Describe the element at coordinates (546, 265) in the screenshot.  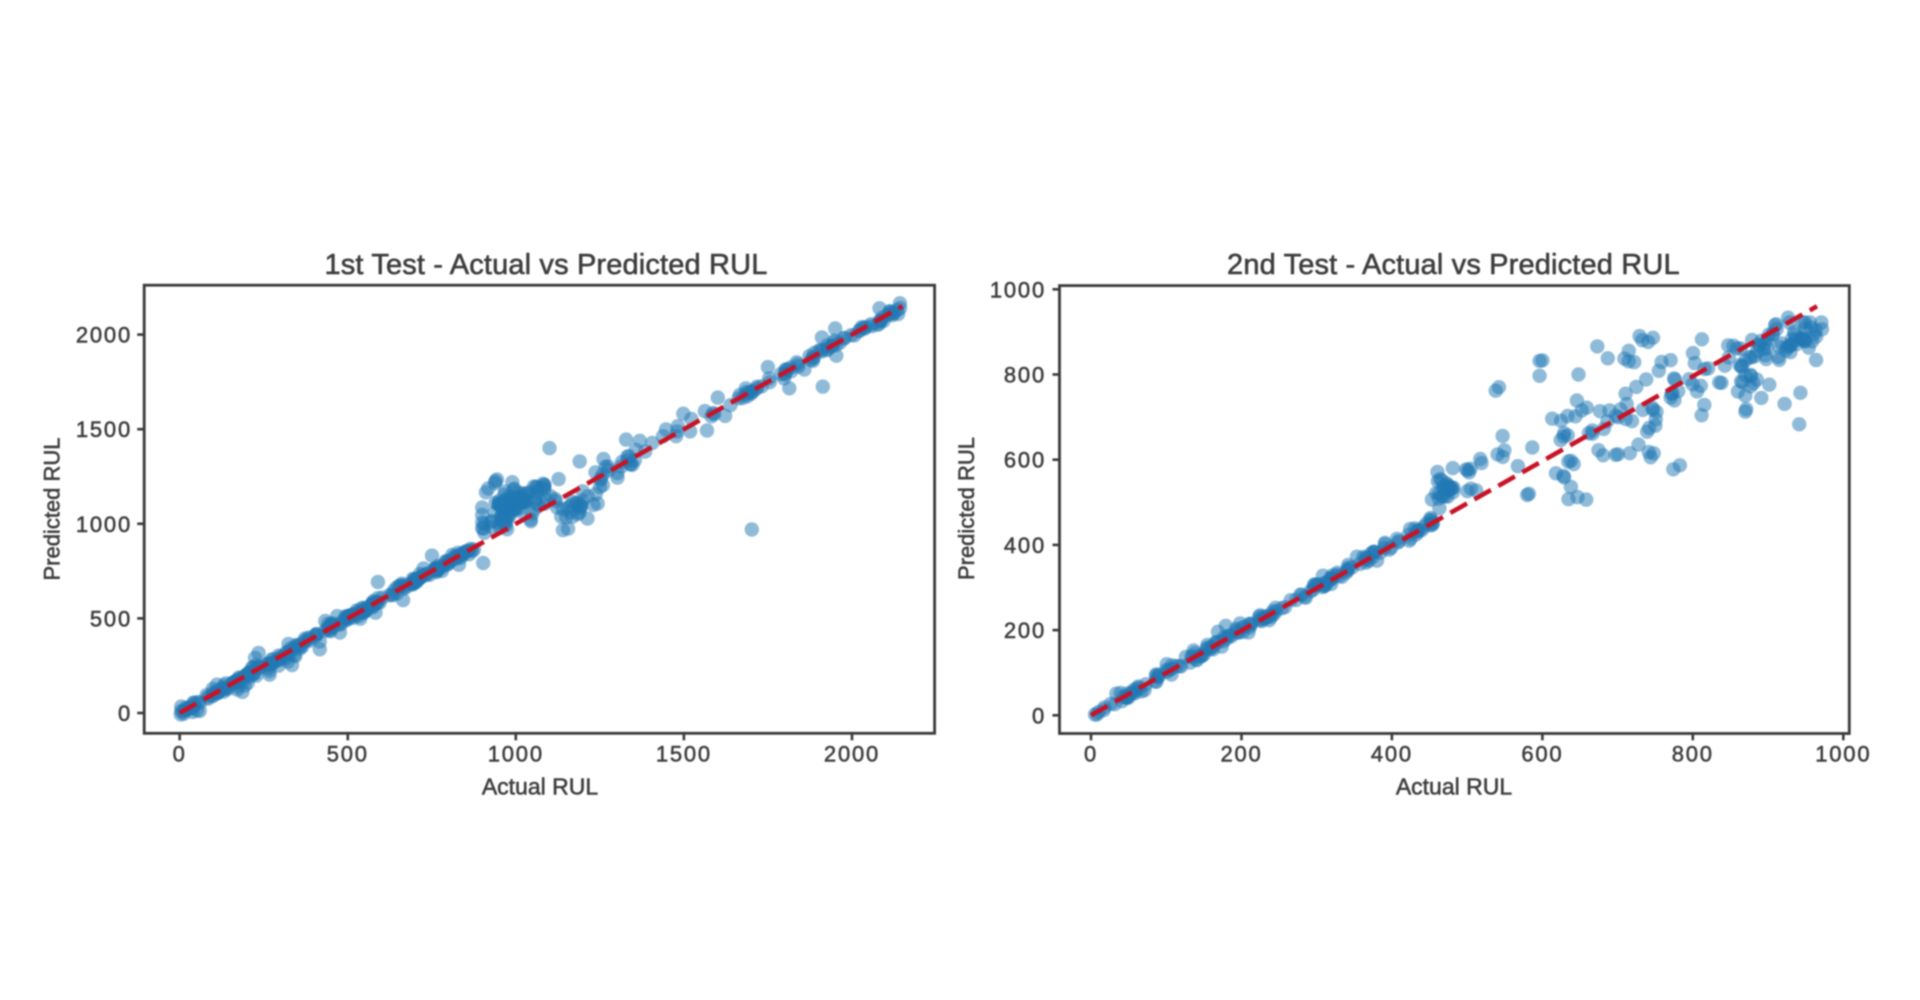
I see `svg-text:1st Test - Actual vs Predicted: 1st Test - Actual vs Predicted RUL` at that location.